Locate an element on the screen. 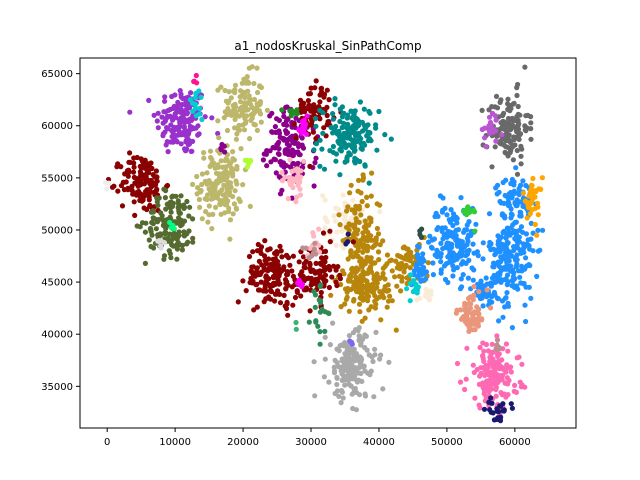  x-tick-label: 60000 is located at coordinates (515, 442).